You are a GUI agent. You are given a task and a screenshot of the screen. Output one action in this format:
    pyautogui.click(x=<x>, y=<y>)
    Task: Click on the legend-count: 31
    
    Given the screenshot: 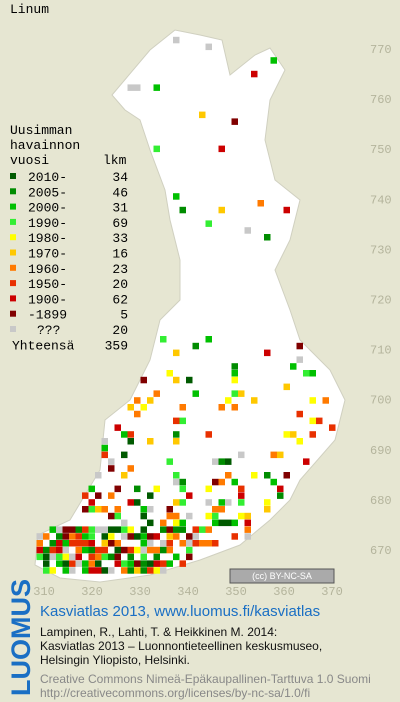 What is the action you would take?
    pyautogui.click(x=120, y=208)
    